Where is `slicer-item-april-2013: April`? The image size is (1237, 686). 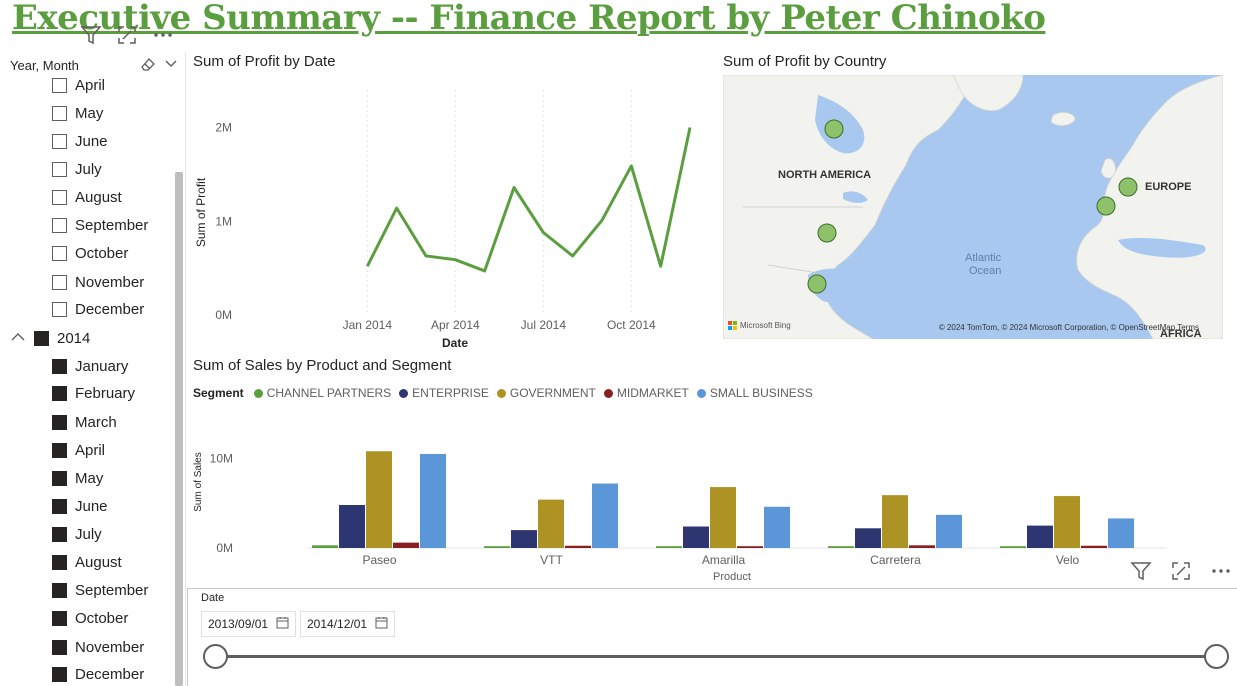
slicer-item-april-2013: April is located at coordinates (78, 85).